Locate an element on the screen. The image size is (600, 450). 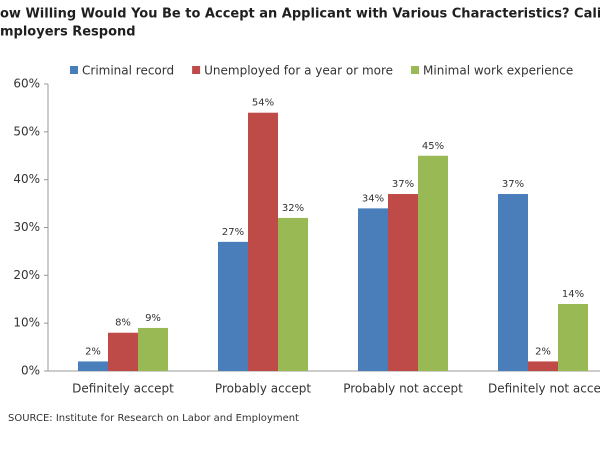
legend-label: Criminal record is located at coordinates (128, 71).